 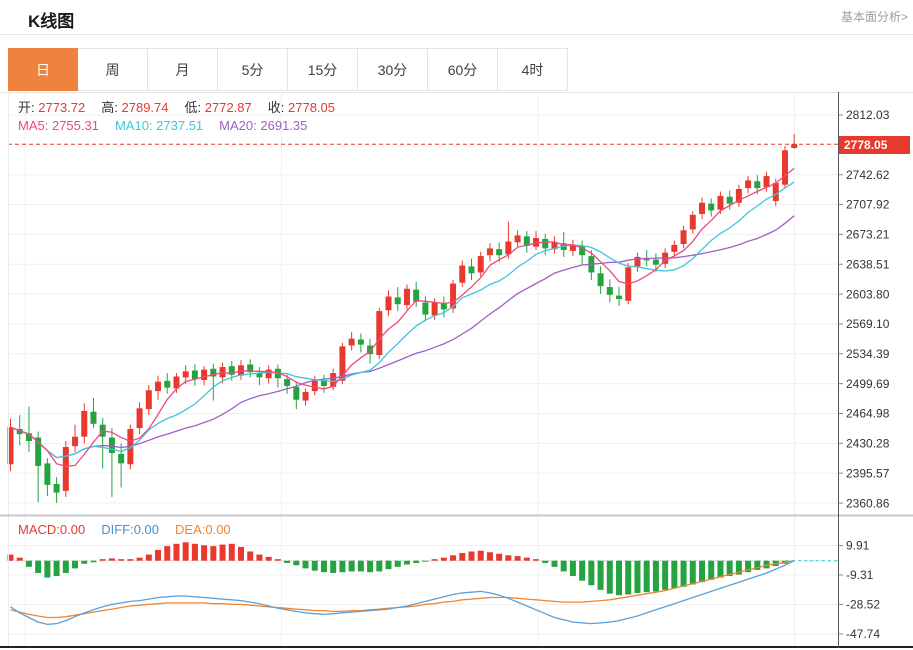 What do you see at coordinates (228, 107) in the screenshot?
I see `low-value: 2772.87` at bounding box center [228, 107].